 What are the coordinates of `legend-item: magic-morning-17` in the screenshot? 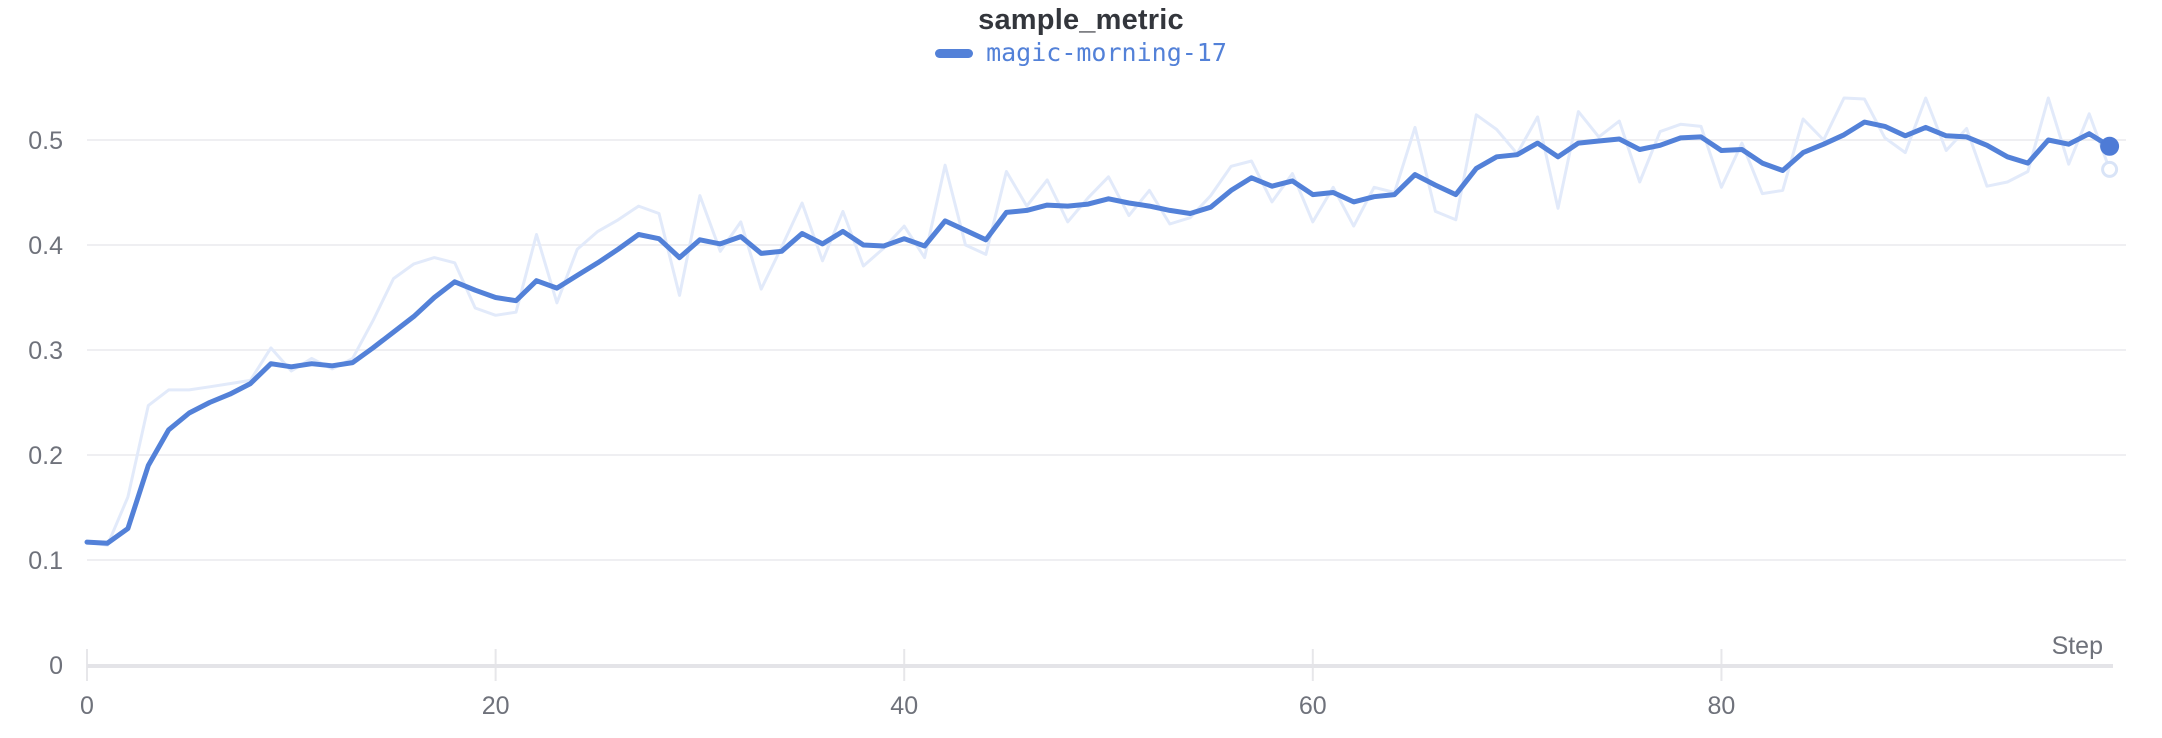 It's located at (1081, 53).